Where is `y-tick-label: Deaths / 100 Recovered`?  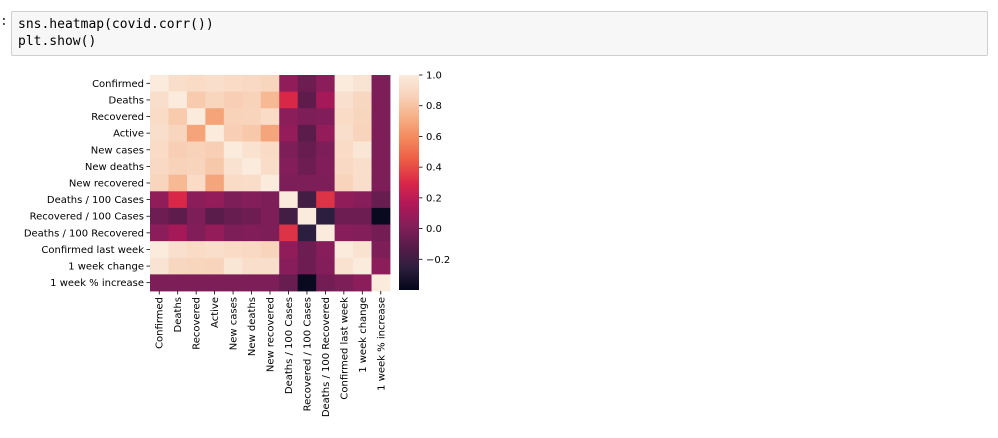 y-tick-label: Deaths / 100 Recovered is located at coordinates (84, 233).